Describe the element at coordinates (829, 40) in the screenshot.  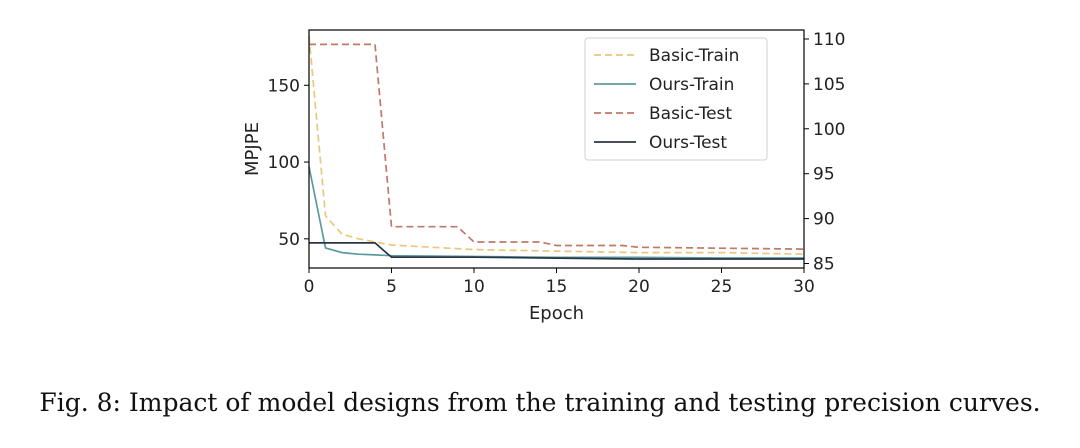
I see `y-right-tick-label: 110` at that location.